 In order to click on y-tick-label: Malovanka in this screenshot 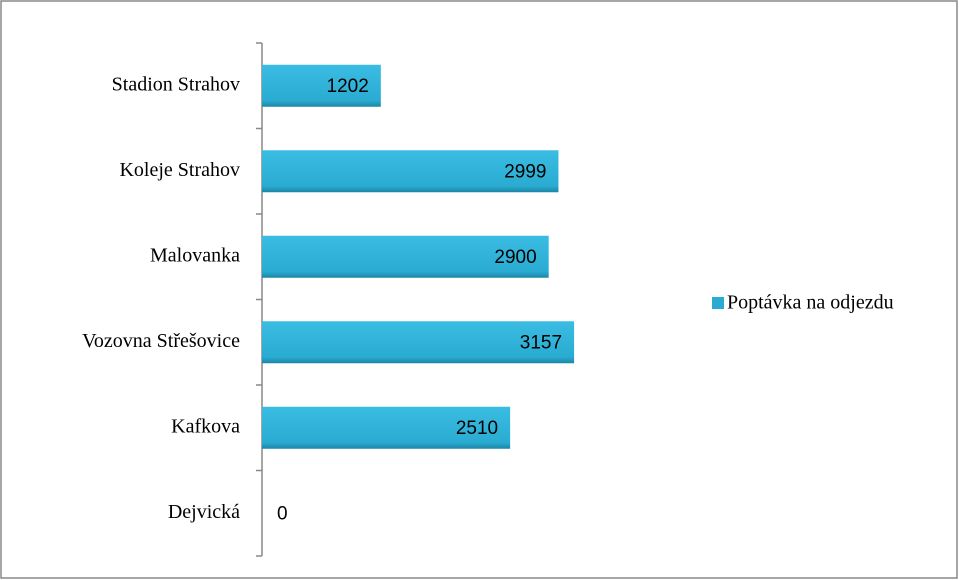, I will do `click(195, 255)`.